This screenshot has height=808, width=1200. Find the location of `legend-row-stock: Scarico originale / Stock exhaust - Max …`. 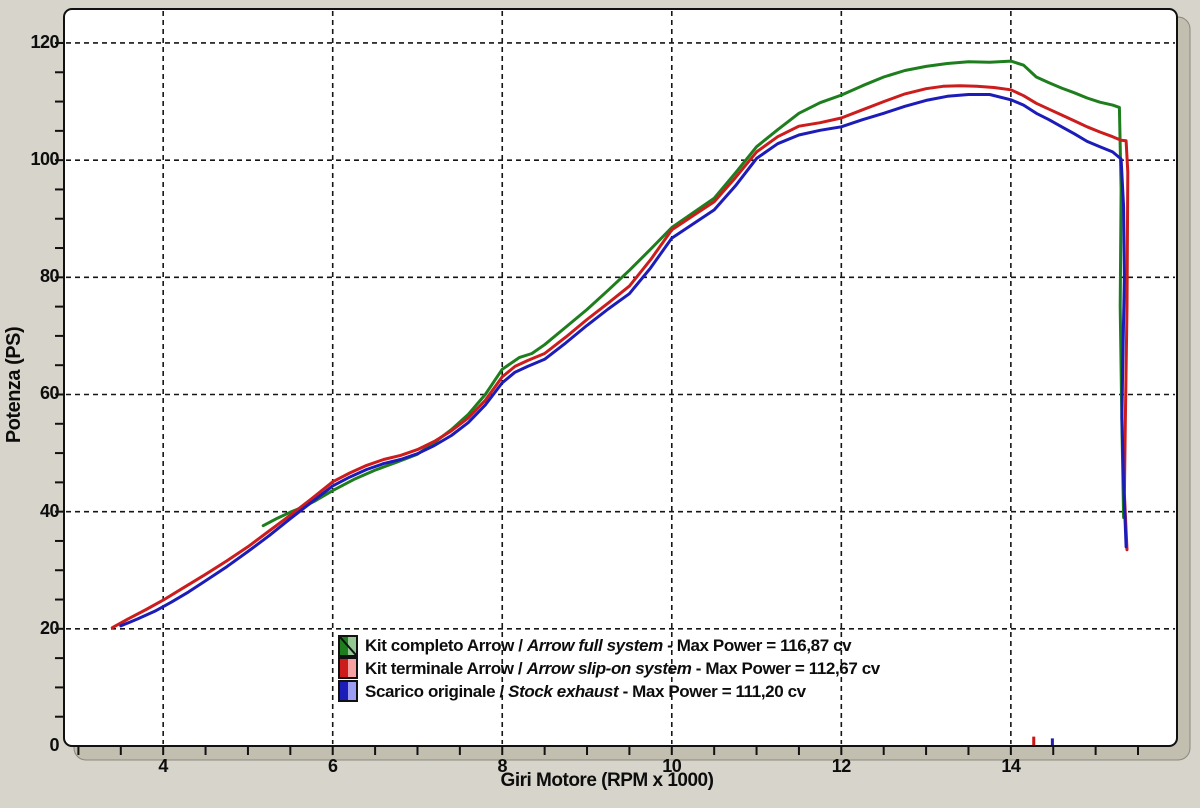

legend-row-stock: Scarico originale / Stock exhaust - Max … is located at coordinates (609, 691).